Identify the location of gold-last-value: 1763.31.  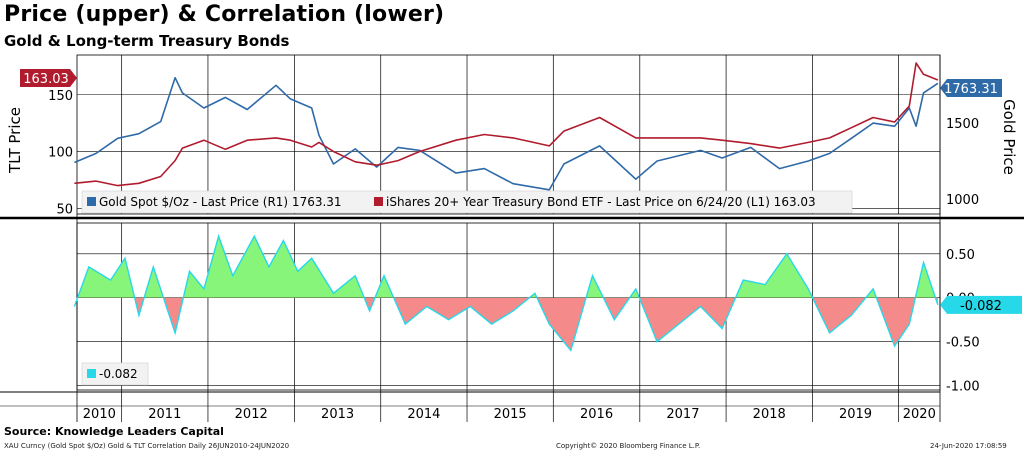
(971, 89).